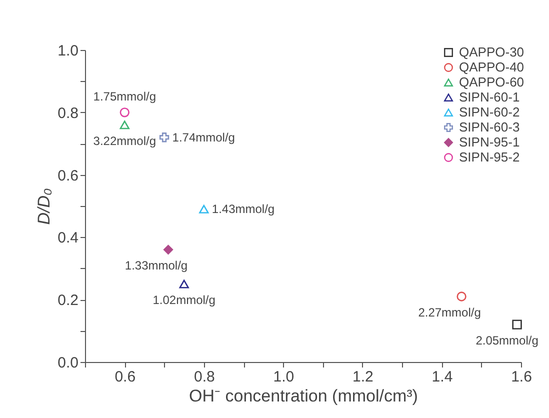 The height and width of the screenshot is (418, 549). I want to click on y-axis-title: D/D₀, so click(44, 206).